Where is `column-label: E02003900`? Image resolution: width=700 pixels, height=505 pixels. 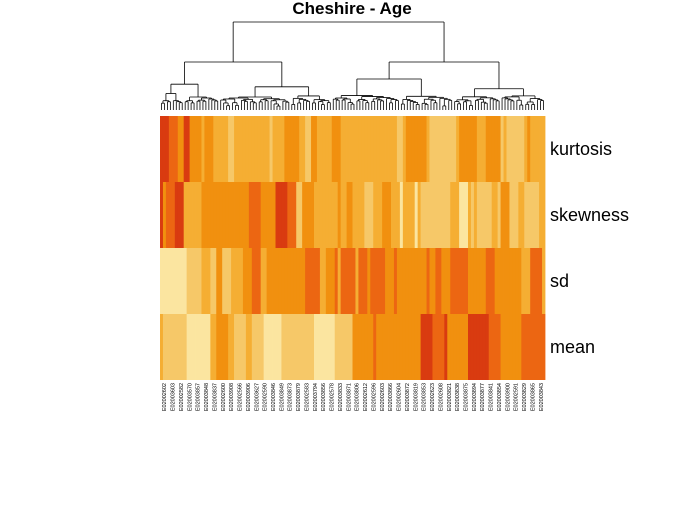
column-label: E02003900 is located at coordinates (508, 397).